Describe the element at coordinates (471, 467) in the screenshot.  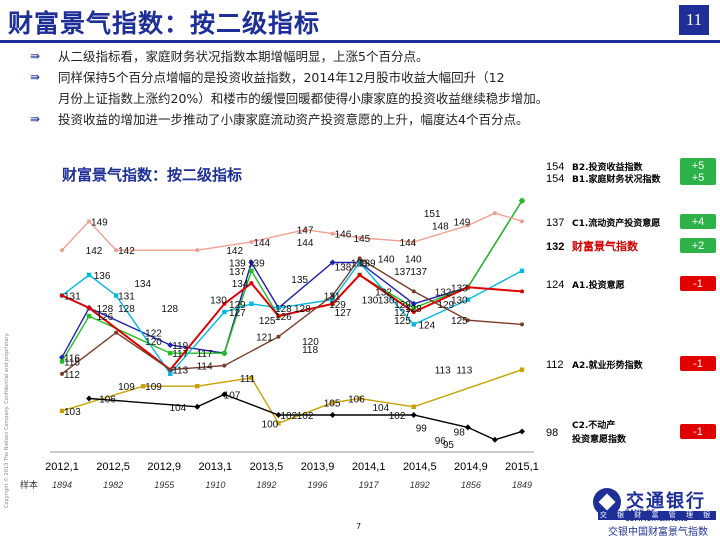
I see `x-tick-label: 2014,9` at that location.